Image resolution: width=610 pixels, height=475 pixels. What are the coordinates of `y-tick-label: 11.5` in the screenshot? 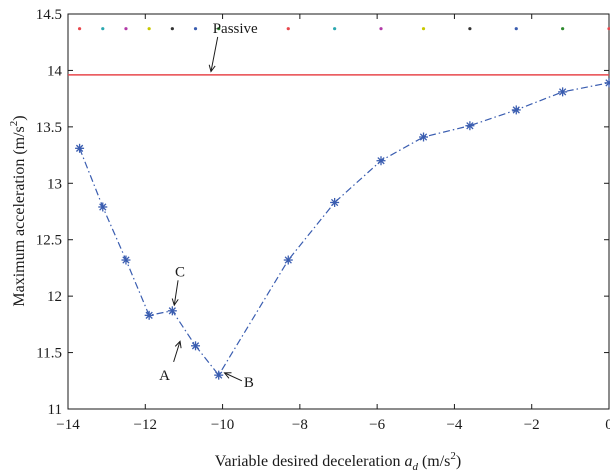 It's located at (49, 354).